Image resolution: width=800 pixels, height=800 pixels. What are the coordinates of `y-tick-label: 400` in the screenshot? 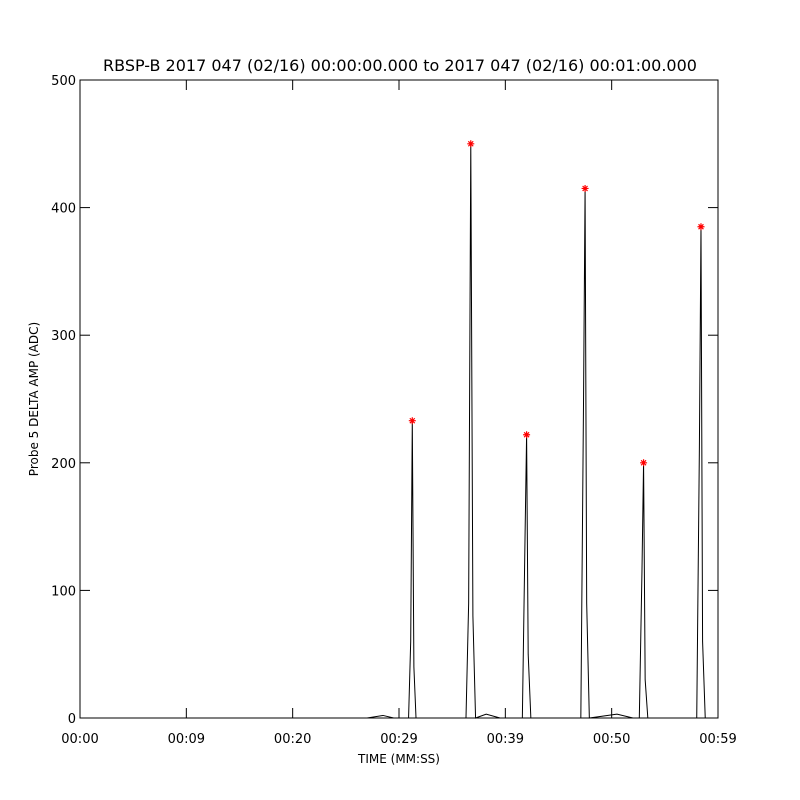 It's located at (63, 209).